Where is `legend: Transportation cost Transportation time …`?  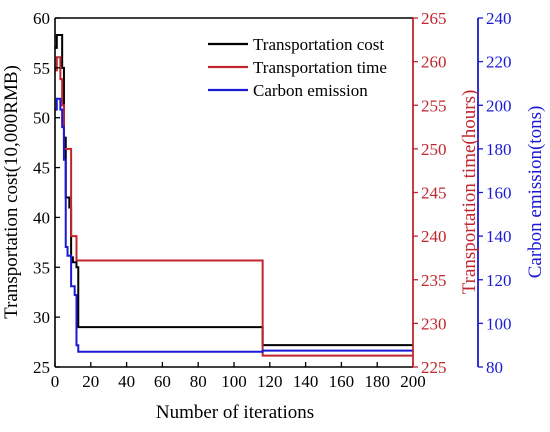
legend: Transportation cost Transportation time … is located at coordinates (297, 67).